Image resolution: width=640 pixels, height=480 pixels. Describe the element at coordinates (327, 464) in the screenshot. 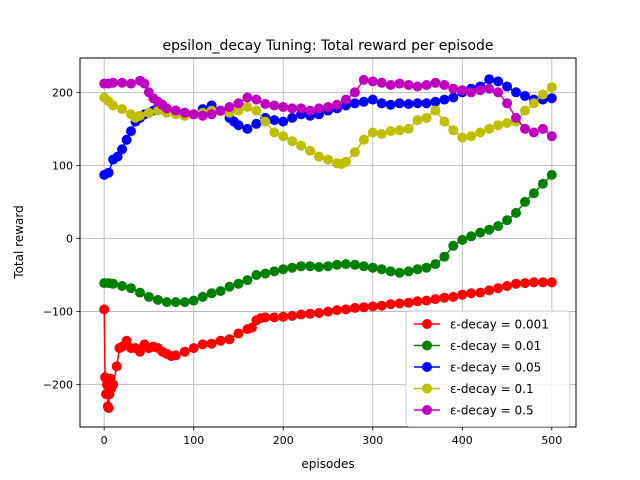

I see `x-axis-label: episodes` at that location.